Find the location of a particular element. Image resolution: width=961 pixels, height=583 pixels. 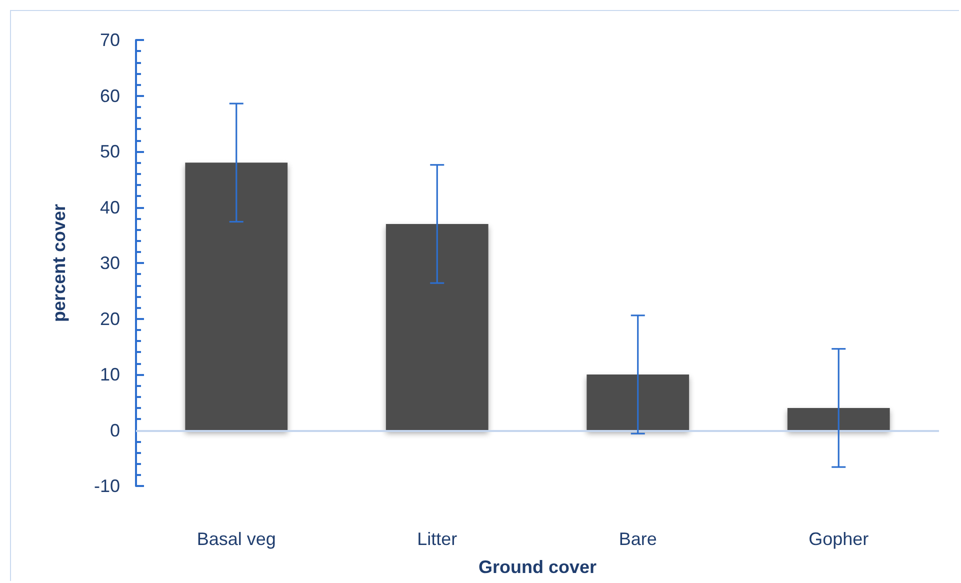

y-tick-label: 10 is located at coordinates (110, 374).